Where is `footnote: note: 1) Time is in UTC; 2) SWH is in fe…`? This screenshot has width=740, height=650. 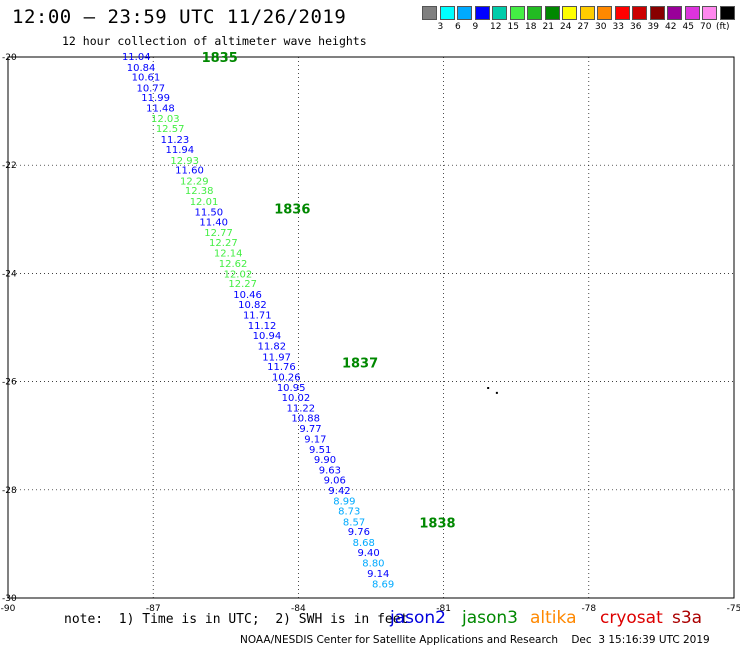 footnote: note: 1) Time is in UTC; 2) SWH is in fe… is located at coordinates (236, 619).